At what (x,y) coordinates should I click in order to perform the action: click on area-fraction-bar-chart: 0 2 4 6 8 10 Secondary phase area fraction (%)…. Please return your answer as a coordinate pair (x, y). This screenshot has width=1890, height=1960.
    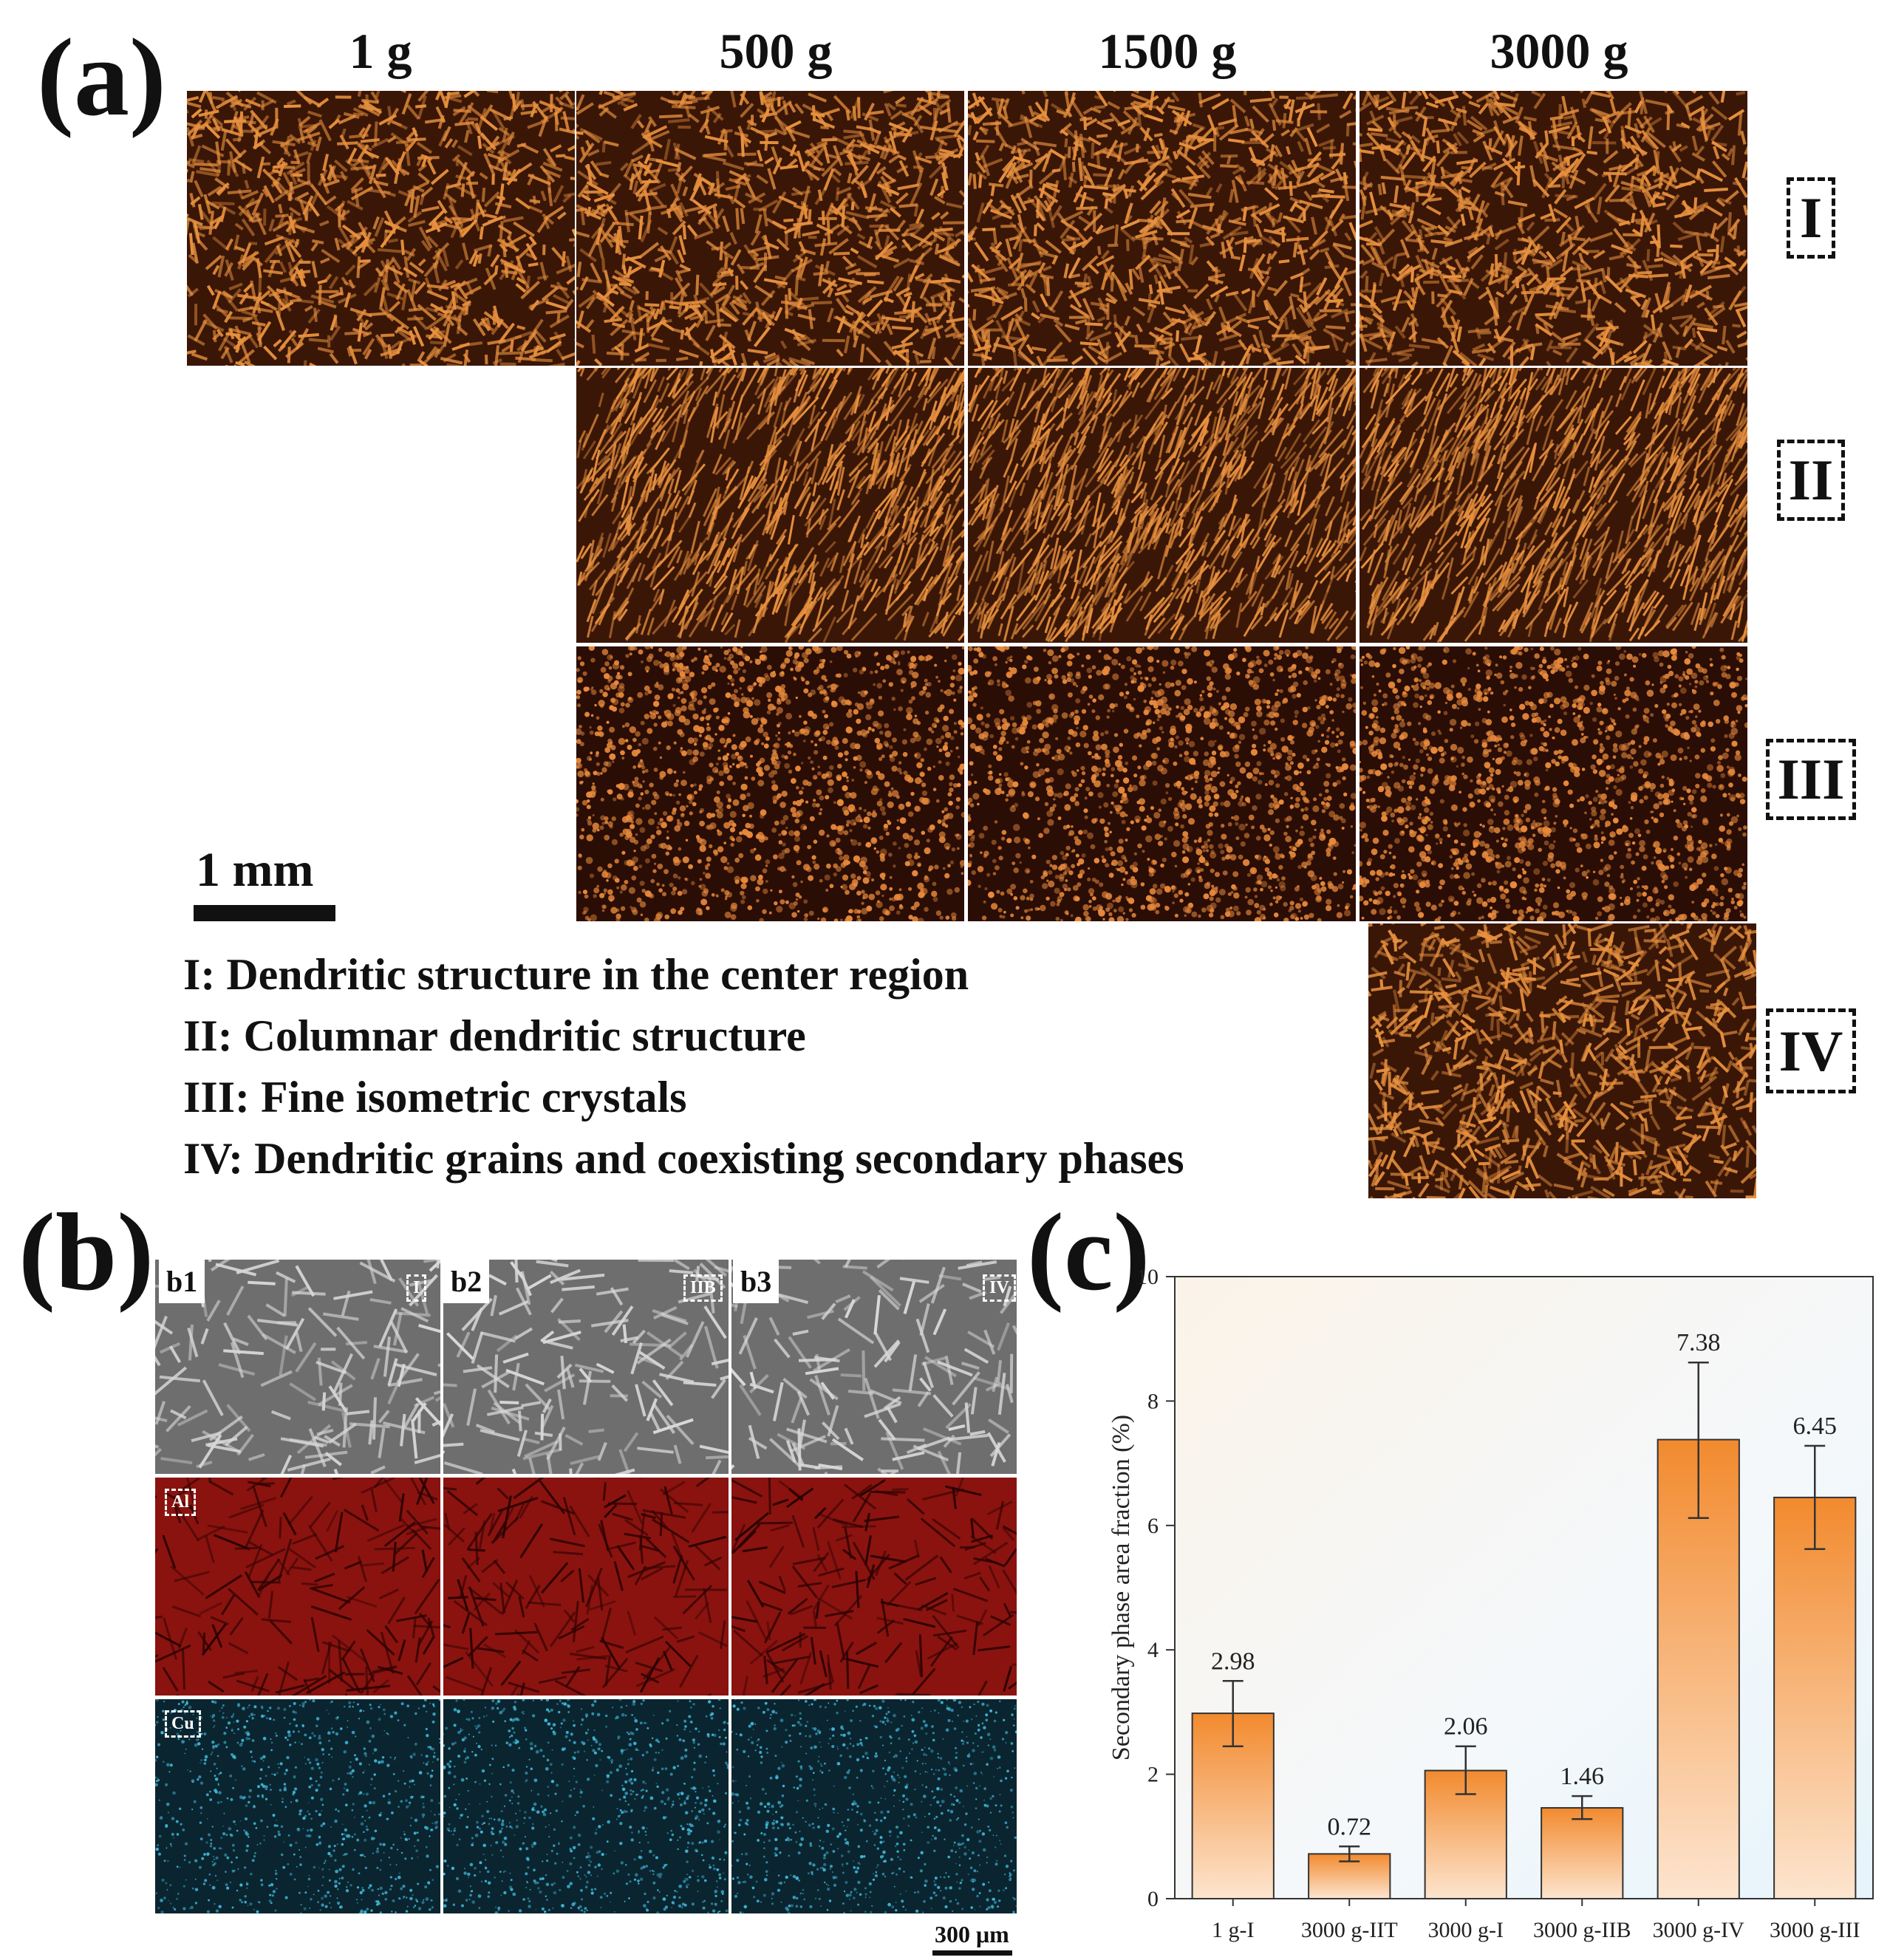
    Looking at the image, I should click on (1491, 1604).